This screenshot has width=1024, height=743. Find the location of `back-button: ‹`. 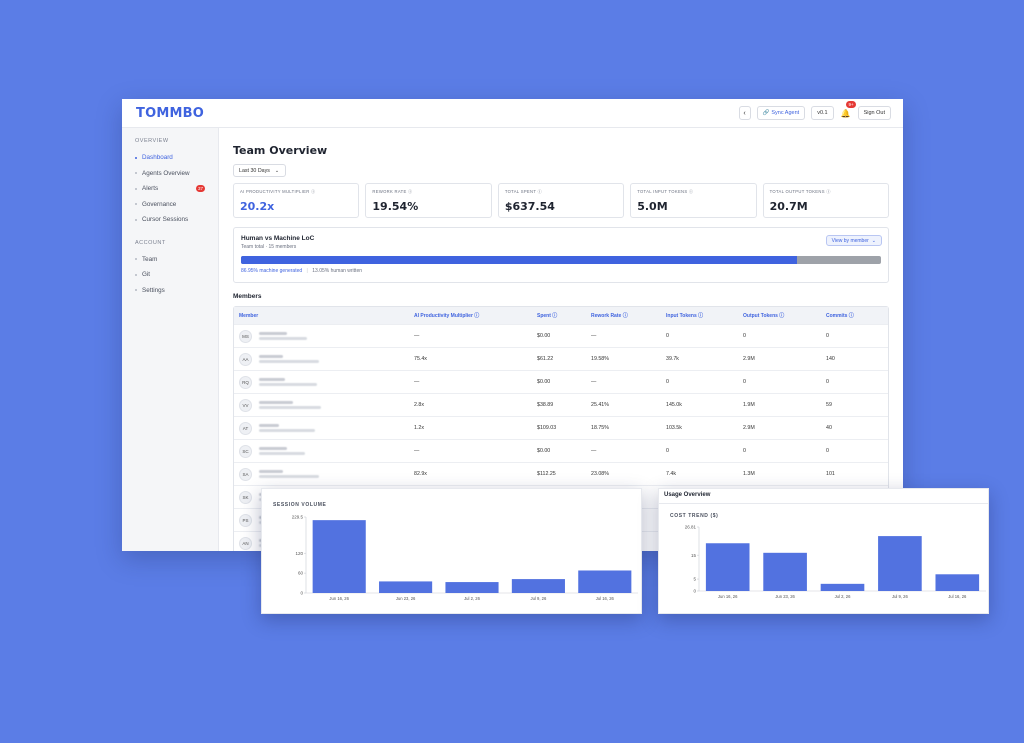

back-button: ‹ is located at coordinates (744, 113).